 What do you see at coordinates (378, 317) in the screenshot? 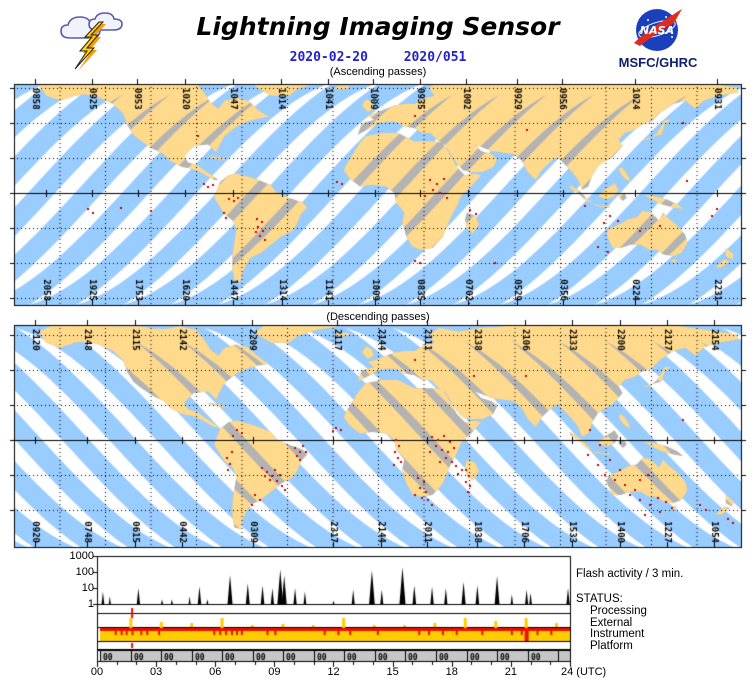
I see `descending-passes-label: (Descending passes)` at bounding box center [378, 317].